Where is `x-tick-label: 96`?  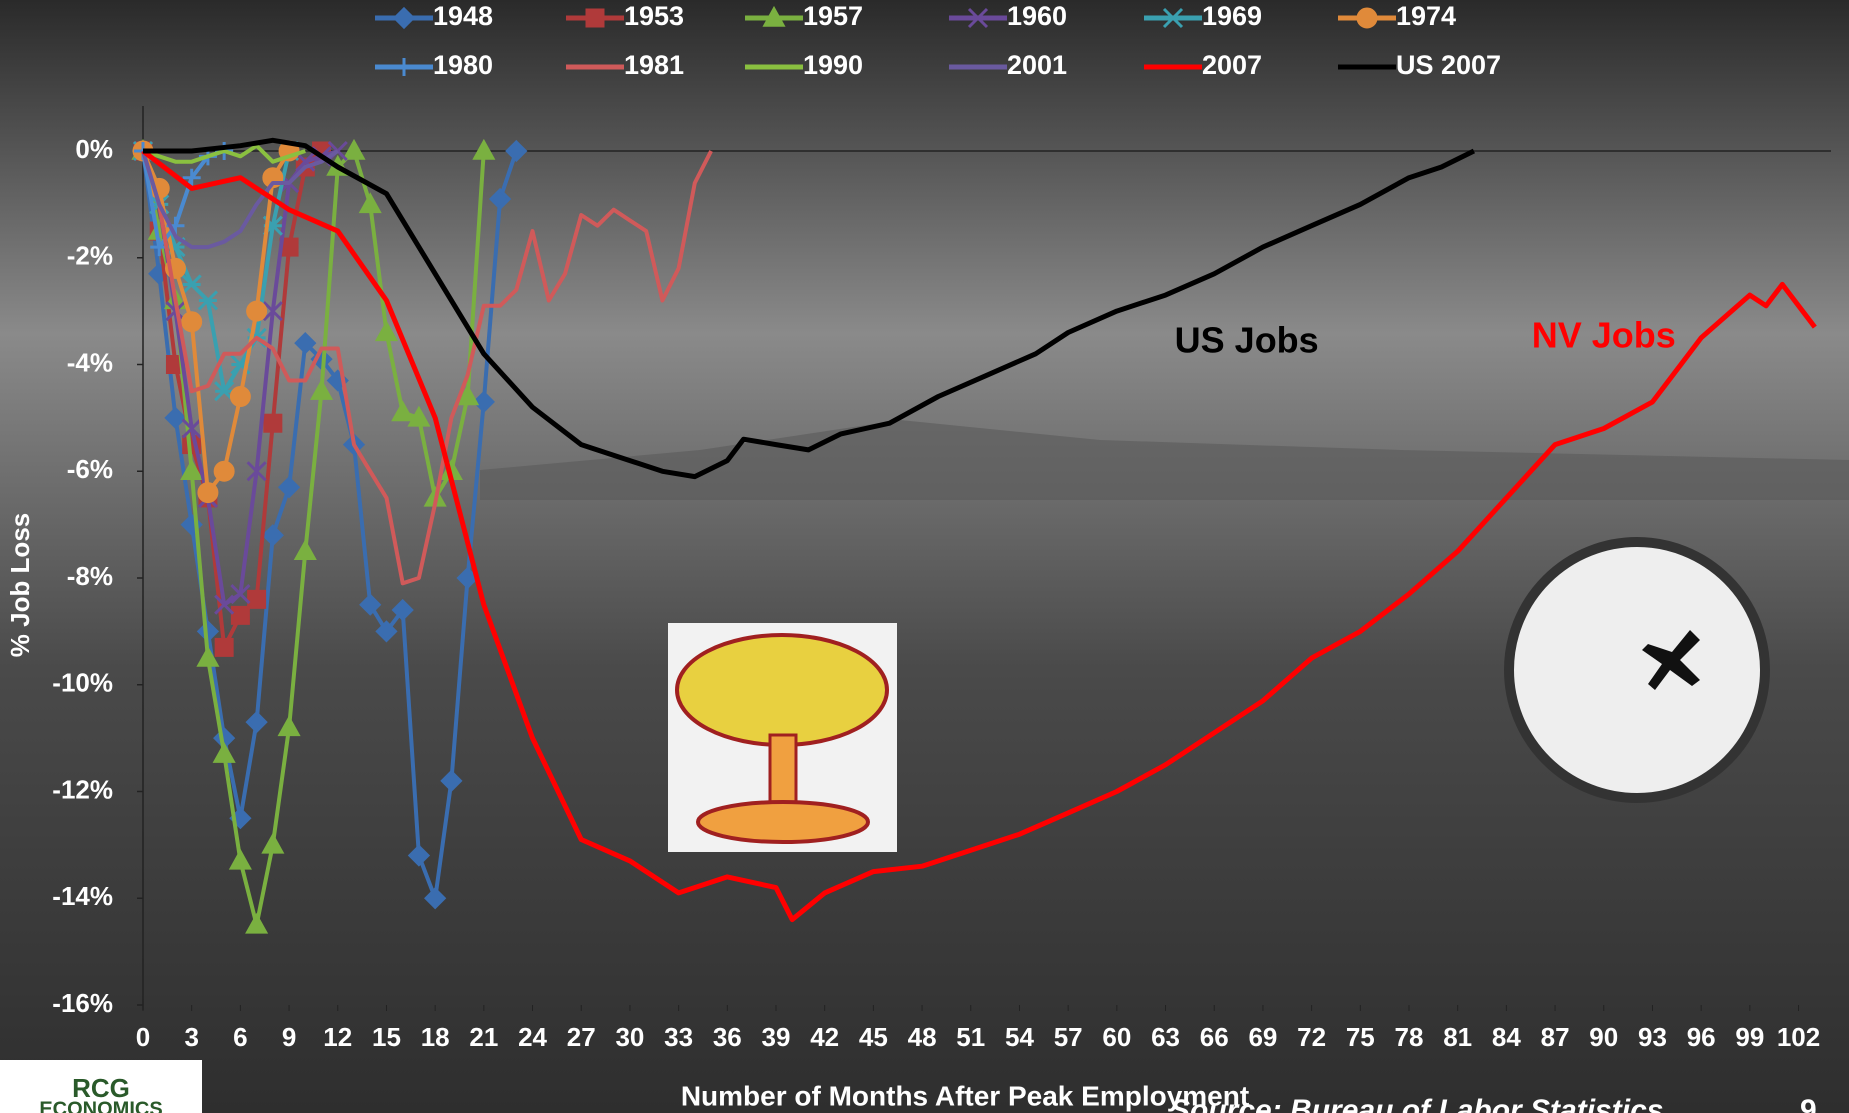
x-tick-label: 96 is located at coordinates (1701, 1037).